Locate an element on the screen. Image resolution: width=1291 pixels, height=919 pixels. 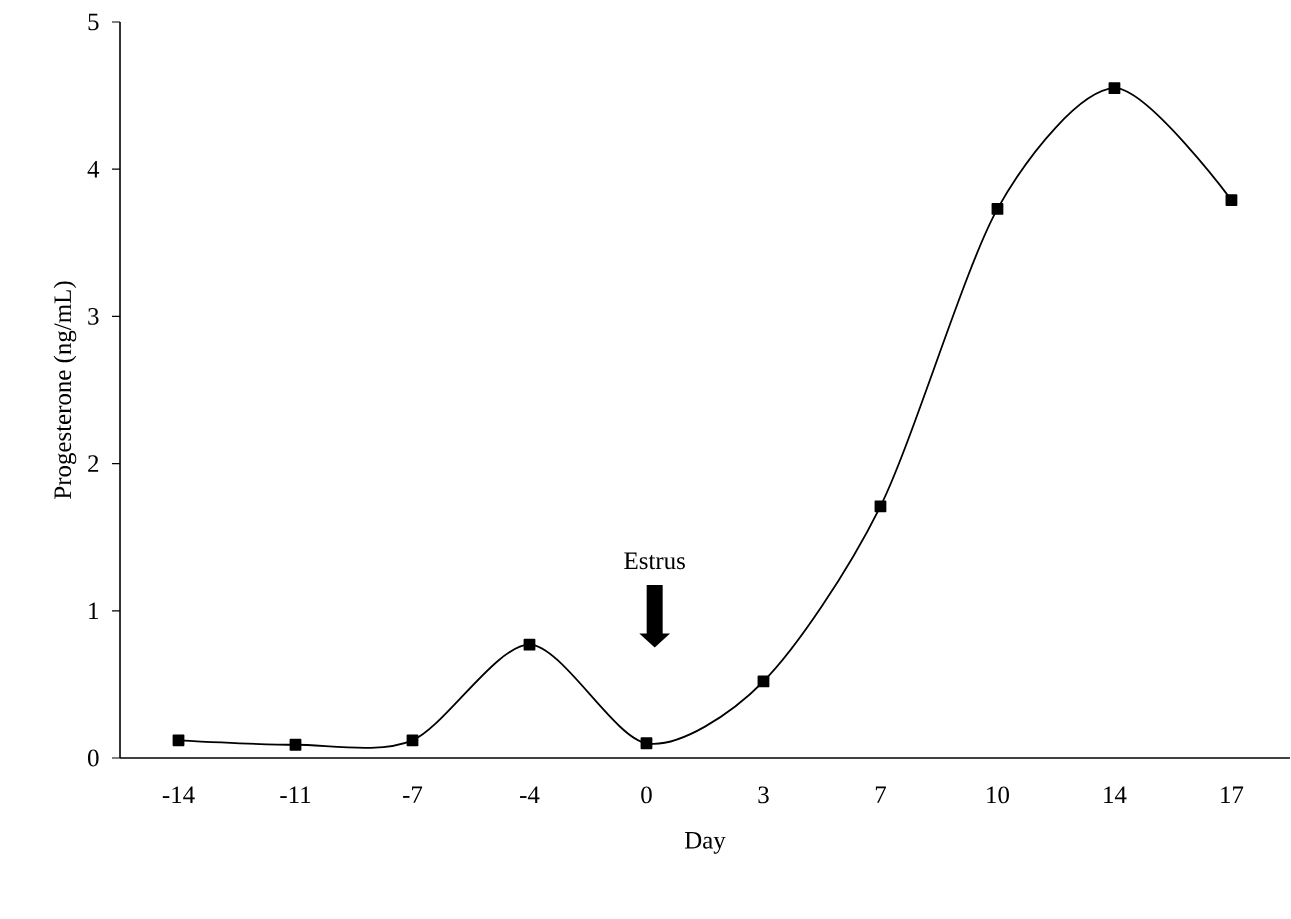
x-tick-label: 10 is located at coordinates (998, 795).